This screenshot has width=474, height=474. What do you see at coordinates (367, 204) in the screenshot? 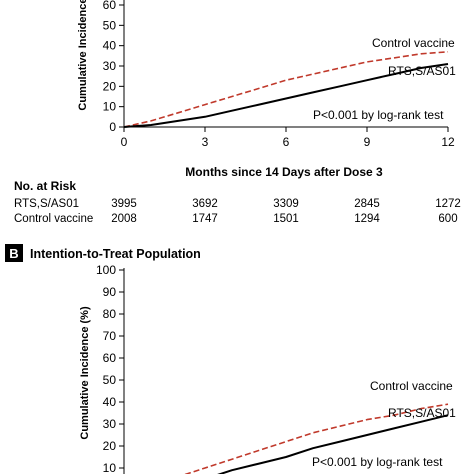
I see `risk-value: 2845` at bounding box center [367, 204].